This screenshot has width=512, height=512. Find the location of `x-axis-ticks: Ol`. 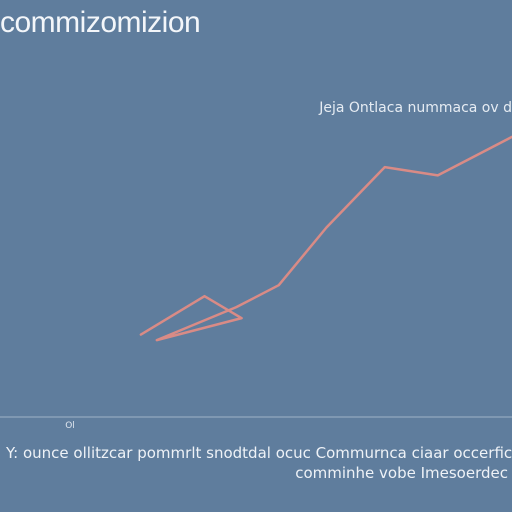

x-axis-ticks: Ol is located at coordinates (70, 426).